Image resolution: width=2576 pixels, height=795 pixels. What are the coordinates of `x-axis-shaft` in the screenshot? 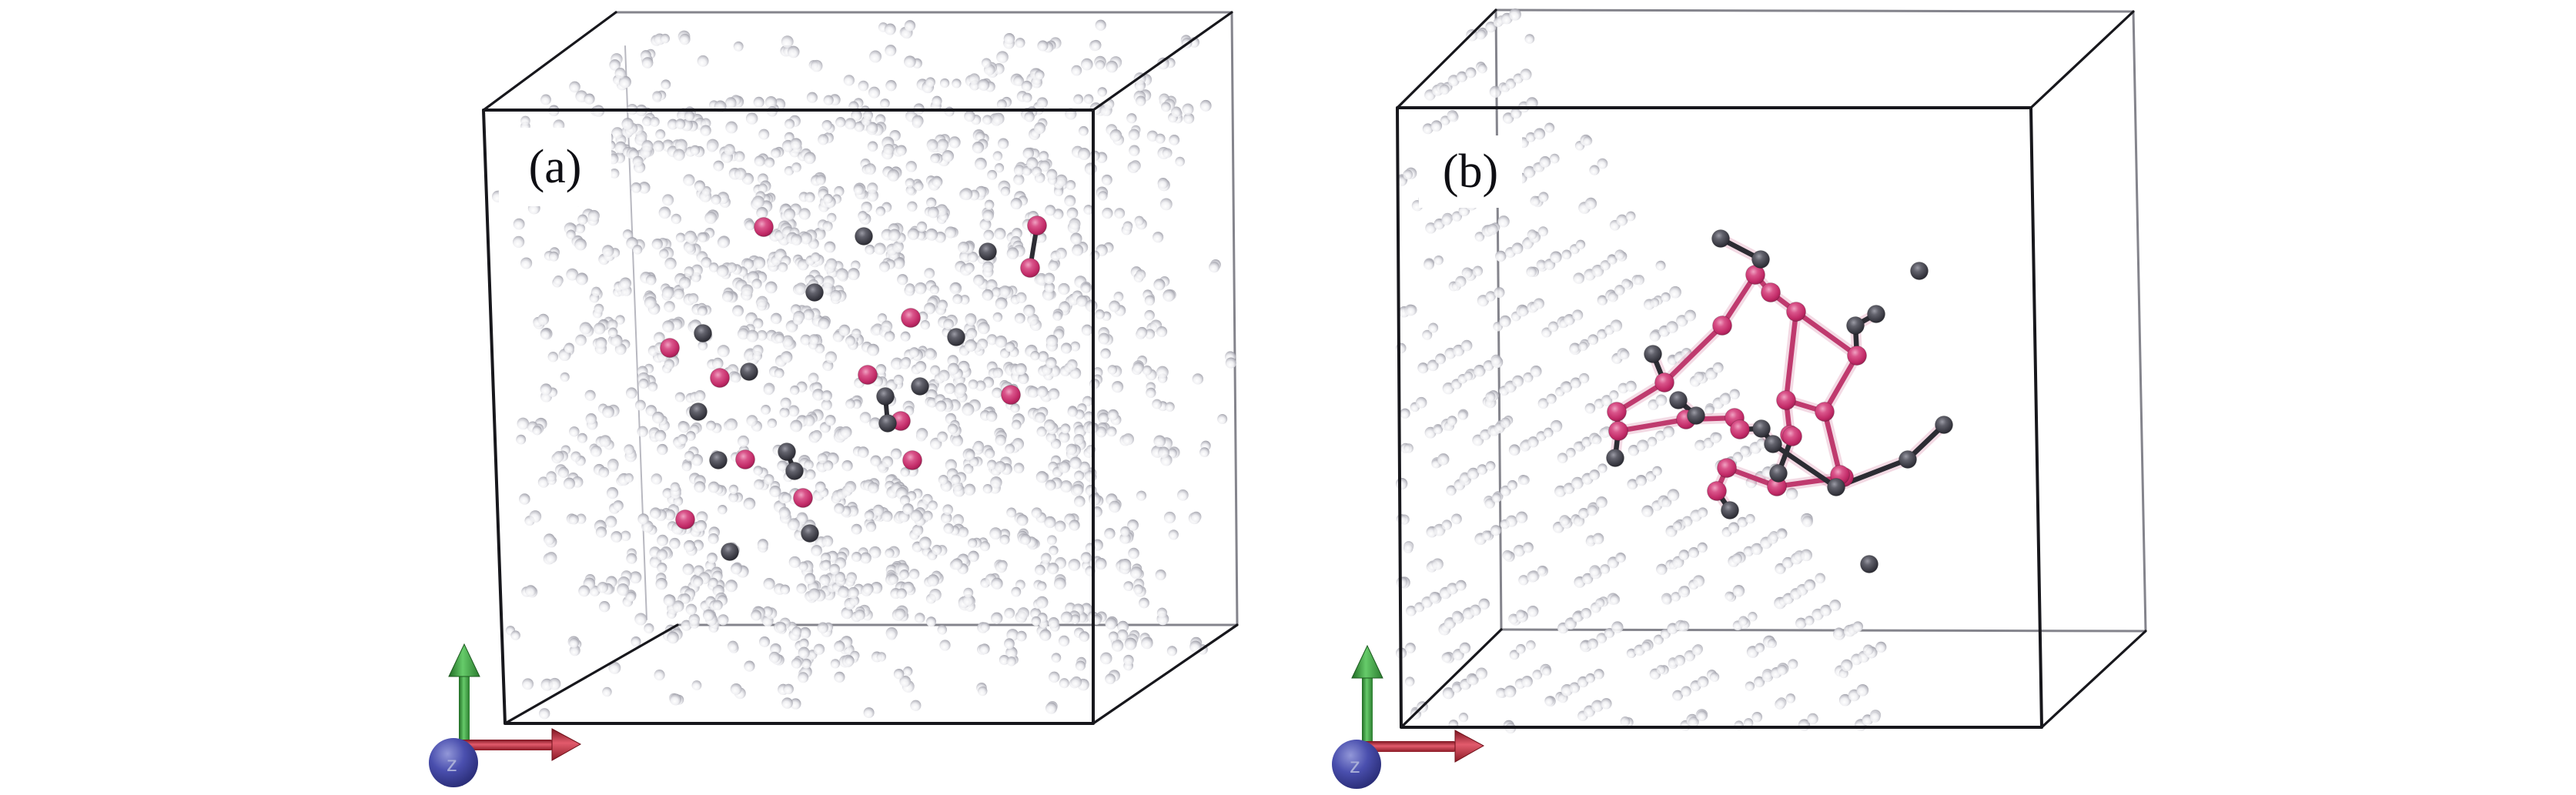 It's located at (507, 745).